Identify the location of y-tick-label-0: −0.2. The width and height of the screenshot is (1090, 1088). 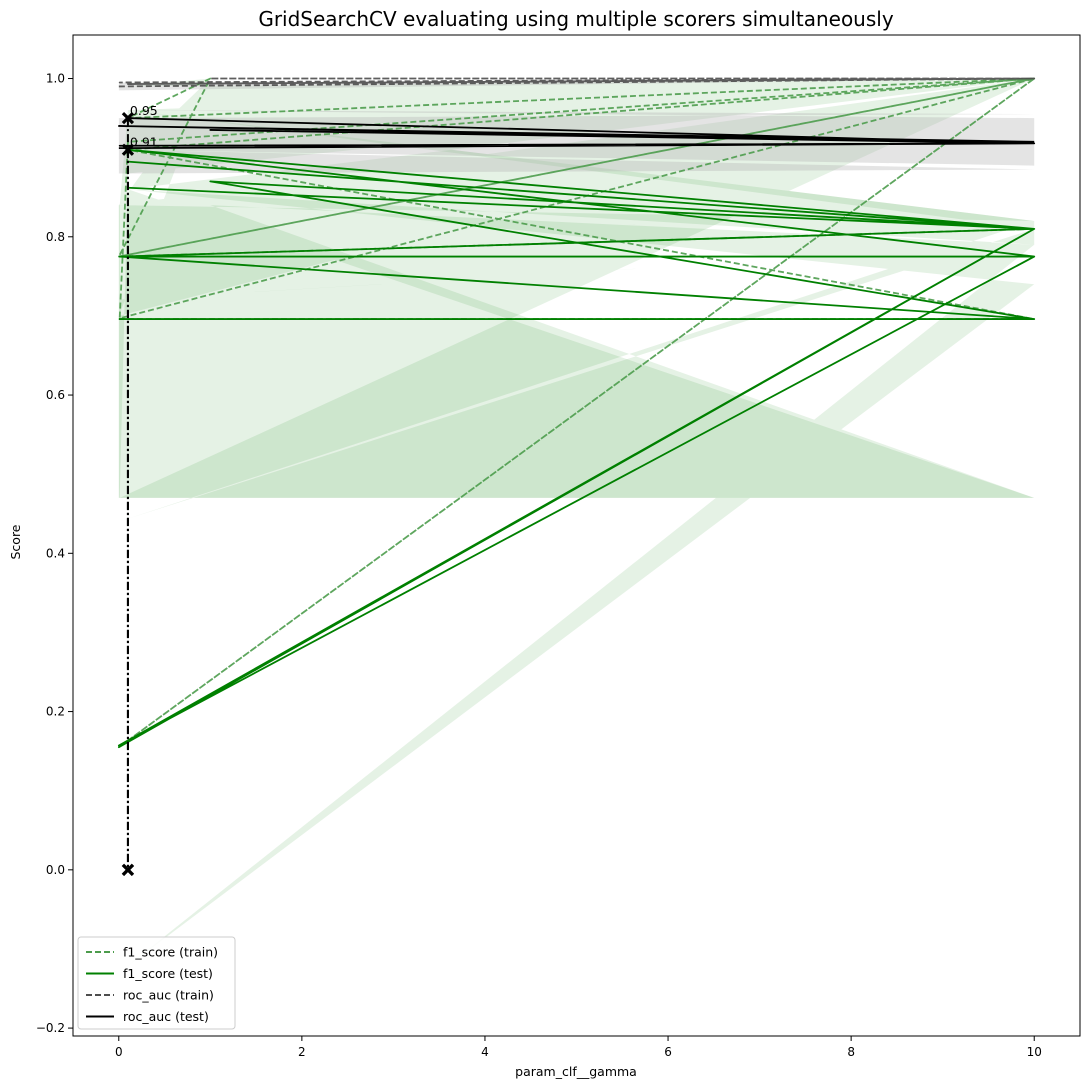
(50, 1028).